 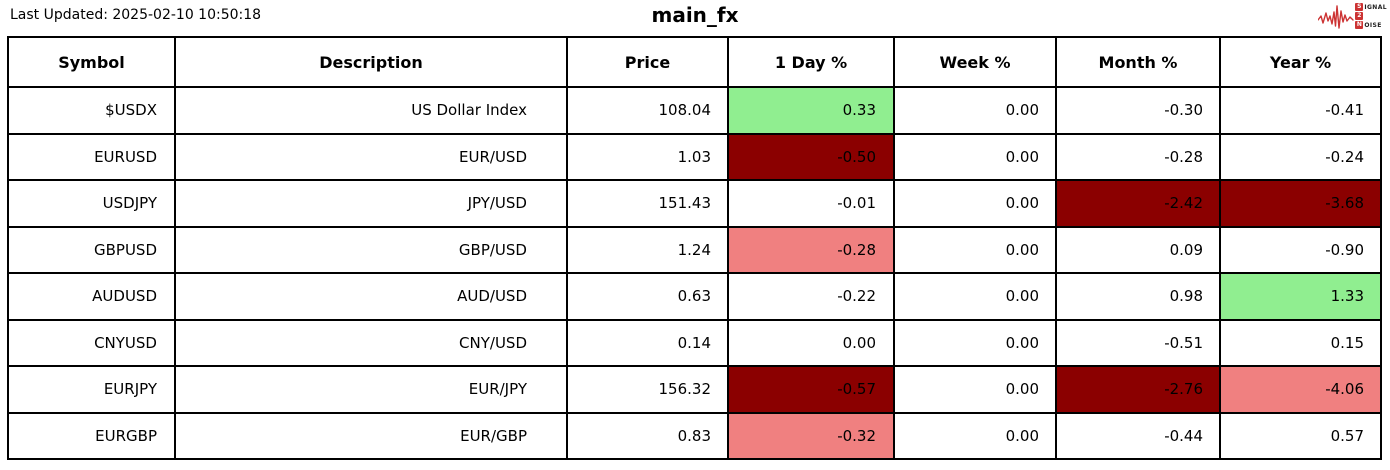 What do you see at coordinates (811, 435) in the screenshot?
I see `cell-day-pct: -0.32` at bounding box center [811, 435].